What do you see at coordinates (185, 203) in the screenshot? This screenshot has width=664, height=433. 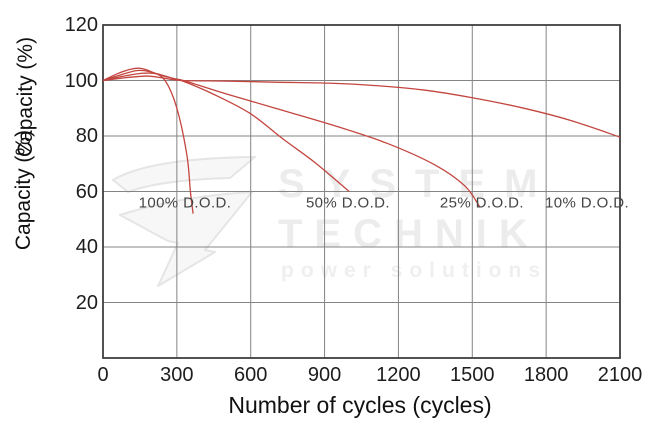 I see `curve-label-100pct-dod: 100% D.O.D.` at bounding box center [185, 203].